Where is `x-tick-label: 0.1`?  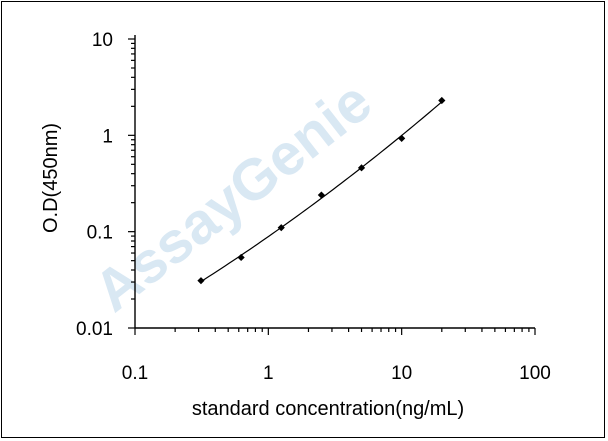 x-tick-label: 0.1 is located at coordinates (135, 373).